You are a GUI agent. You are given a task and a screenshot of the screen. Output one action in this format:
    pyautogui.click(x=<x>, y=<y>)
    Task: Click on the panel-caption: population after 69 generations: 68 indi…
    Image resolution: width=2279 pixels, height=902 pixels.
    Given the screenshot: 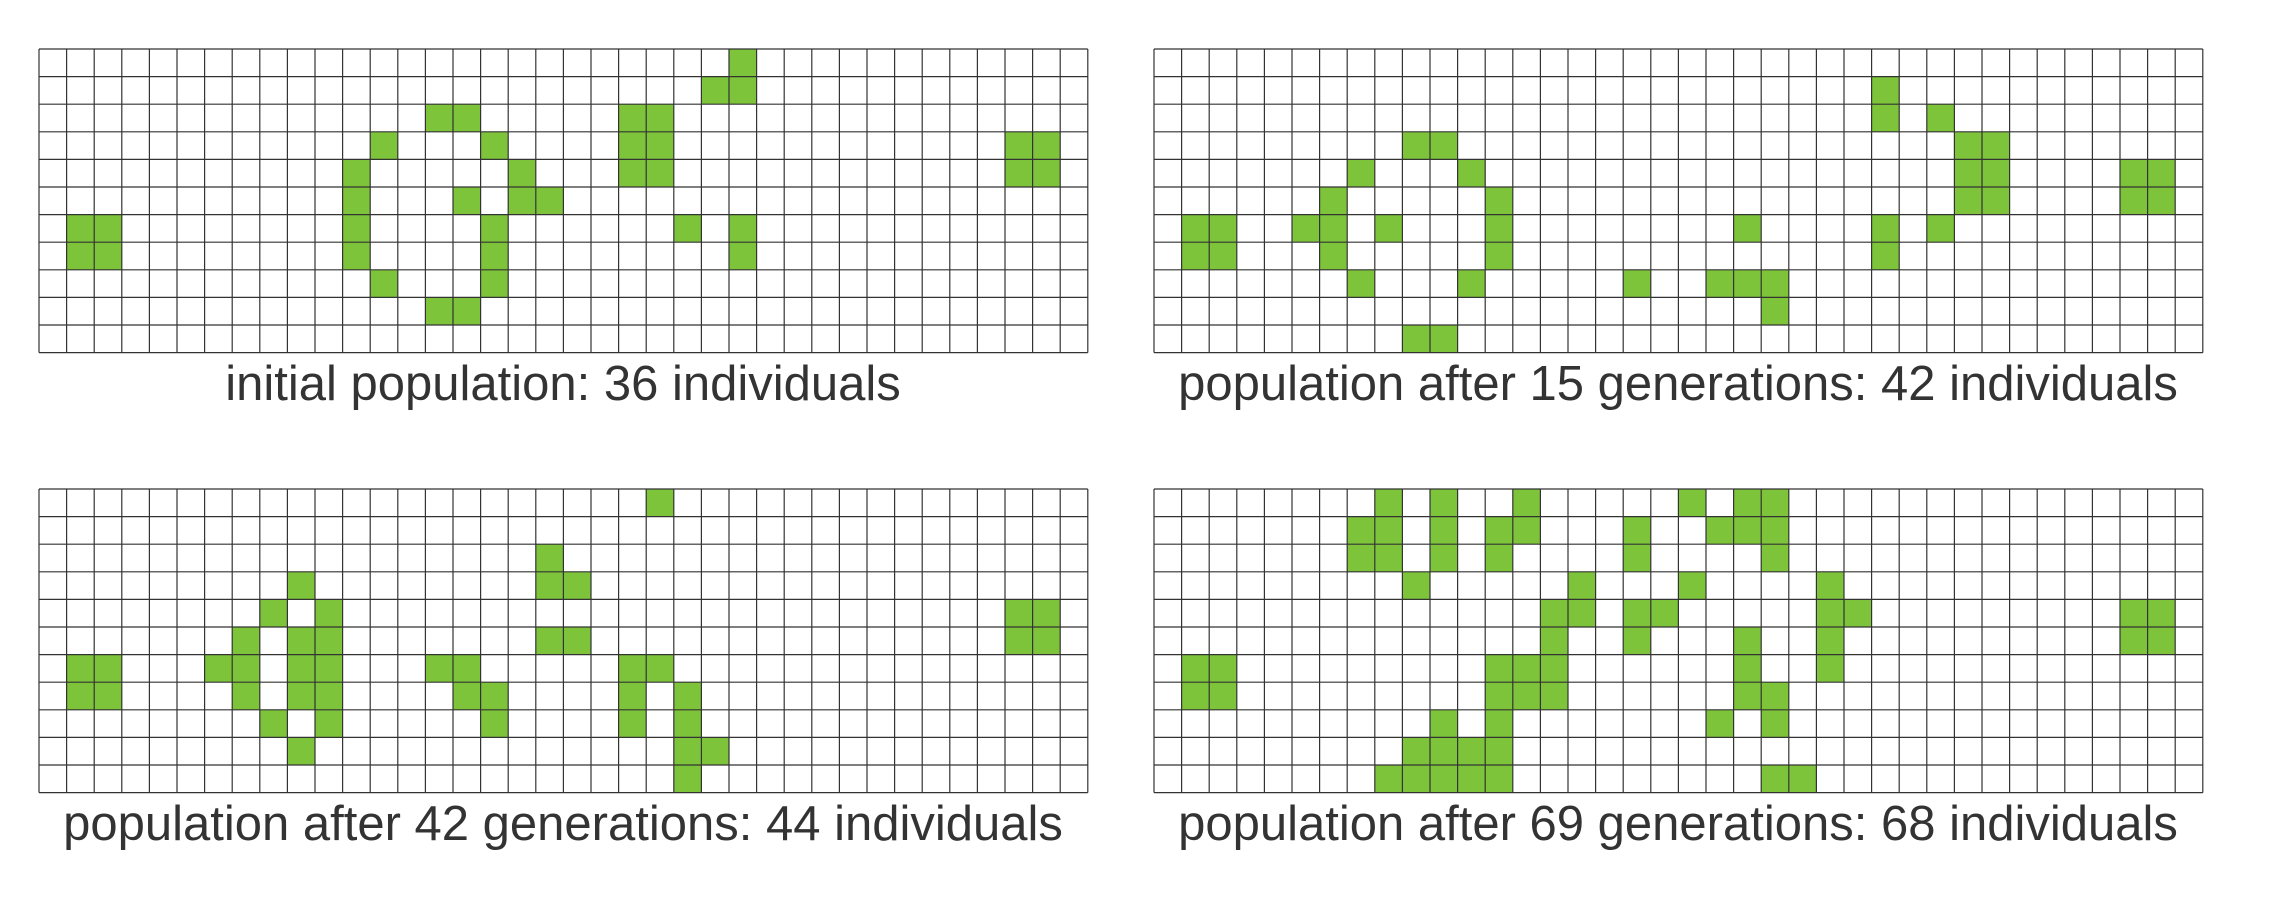 What is the action you would take?
    pyautogui.click(x=1678, y=824)
    